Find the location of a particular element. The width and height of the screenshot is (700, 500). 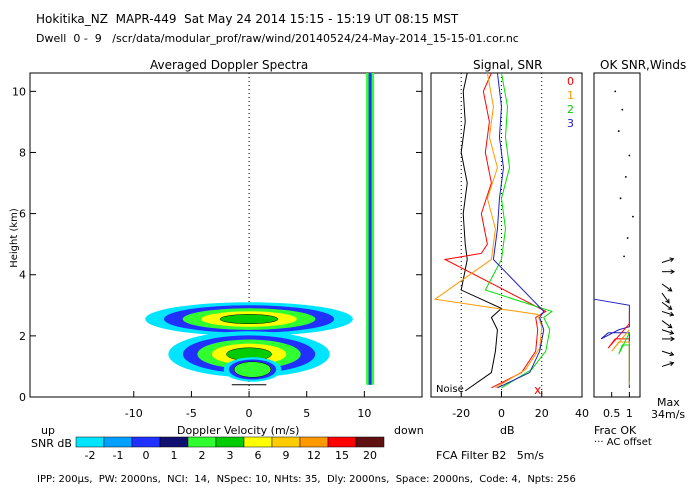

frac-ok-label: Frac OK is located at coordinates (615, 430).